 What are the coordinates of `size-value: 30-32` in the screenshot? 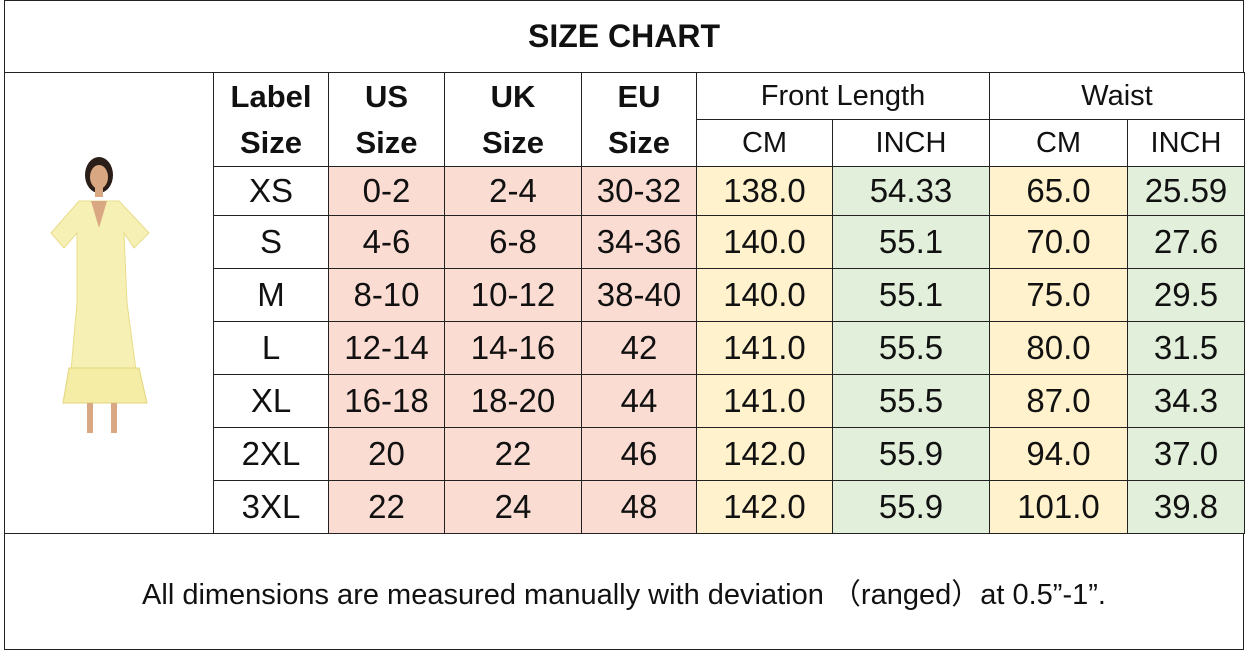 It's located at (639, 191).